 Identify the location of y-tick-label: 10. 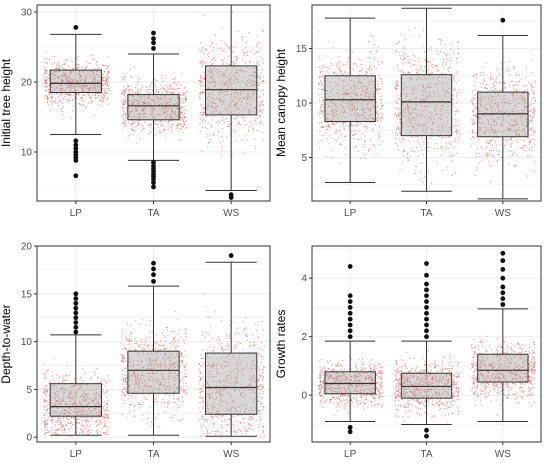
(27, 153).